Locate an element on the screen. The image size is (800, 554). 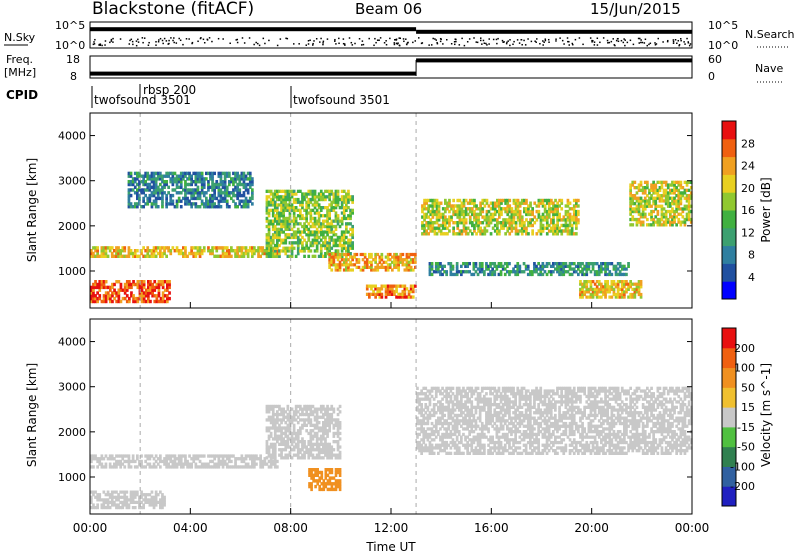
nsky-tick-bottom: 10^0 is located at coordinates (70, 45).